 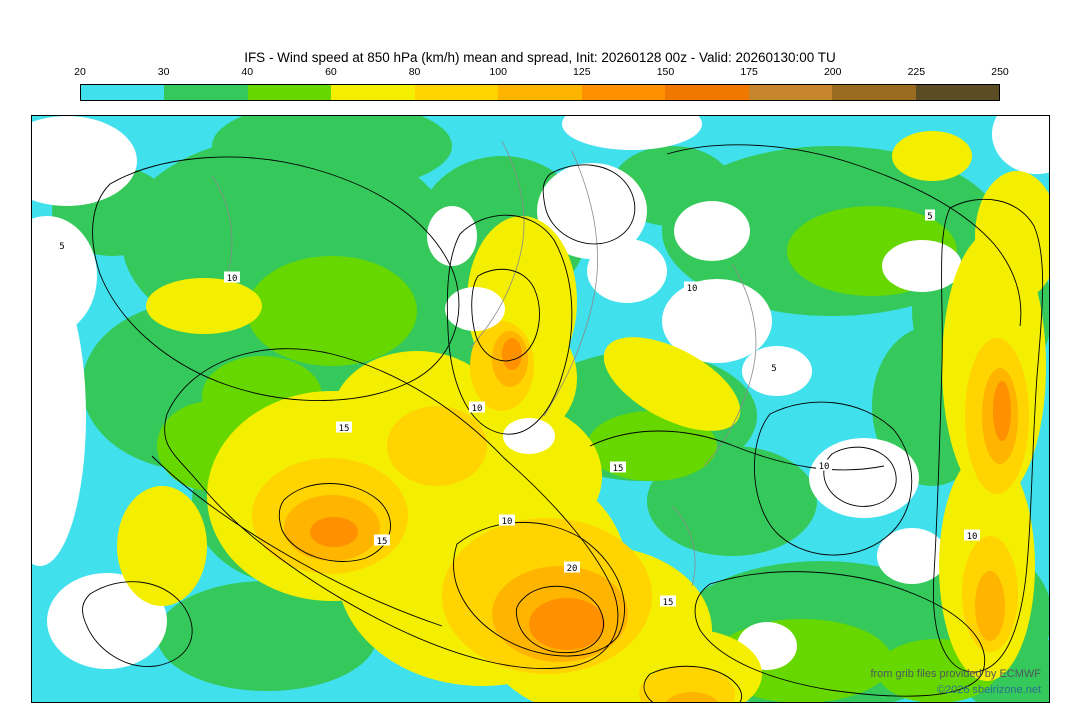 I want to click on colorbar, so click(x=540, y=92).